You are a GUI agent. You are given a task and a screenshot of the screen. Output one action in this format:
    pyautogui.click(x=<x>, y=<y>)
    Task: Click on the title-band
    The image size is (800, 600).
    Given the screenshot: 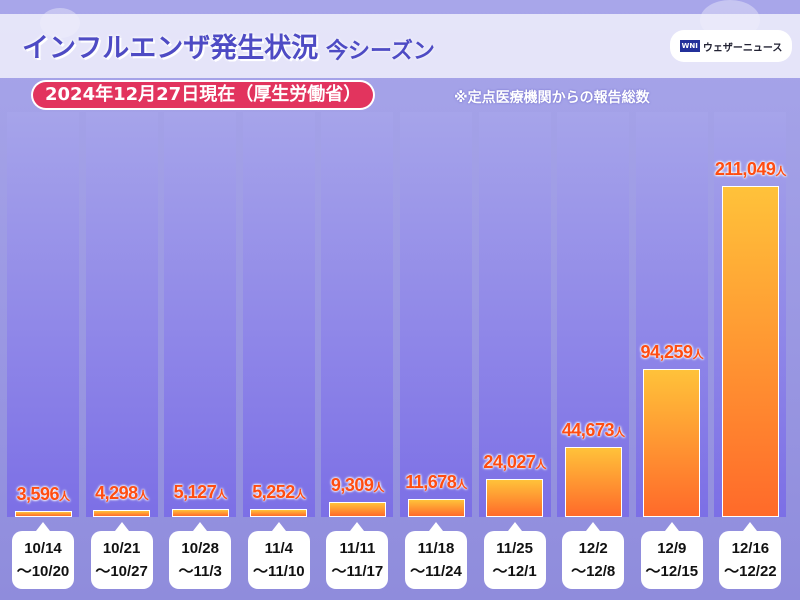 What is the action you would take?
    pyautogui.click(x=400, y=46)
    